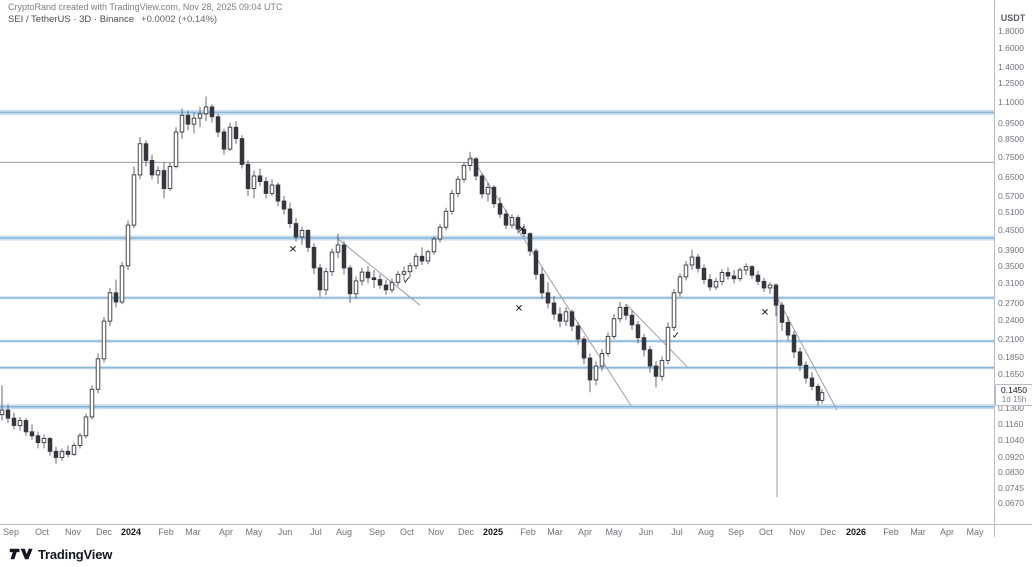  Describe the element at coordinates (1011, 319) in the screenshot. I see `price-tick: 0.2400` at that location.